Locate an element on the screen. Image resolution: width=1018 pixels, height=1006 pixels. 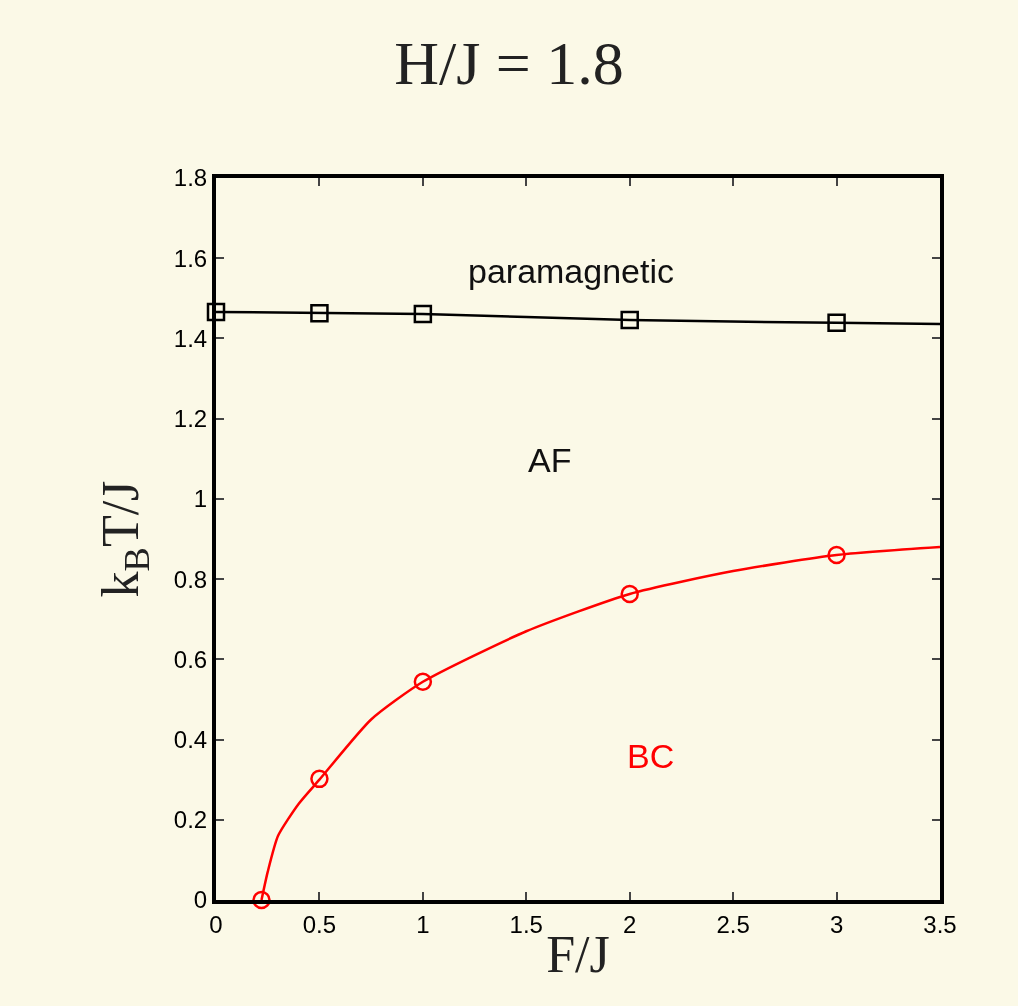
annotation: AF is located at coordinates (550, 460).